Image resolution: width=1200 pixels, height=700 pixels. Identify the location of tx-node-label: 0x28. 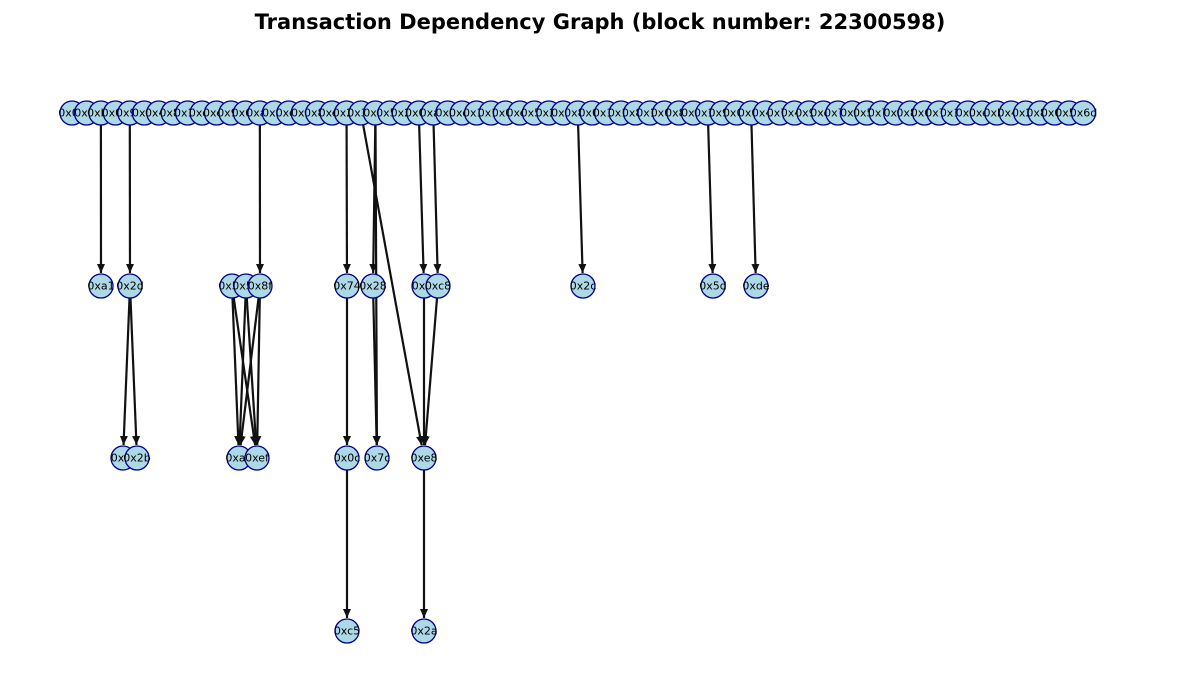
(373, 286).